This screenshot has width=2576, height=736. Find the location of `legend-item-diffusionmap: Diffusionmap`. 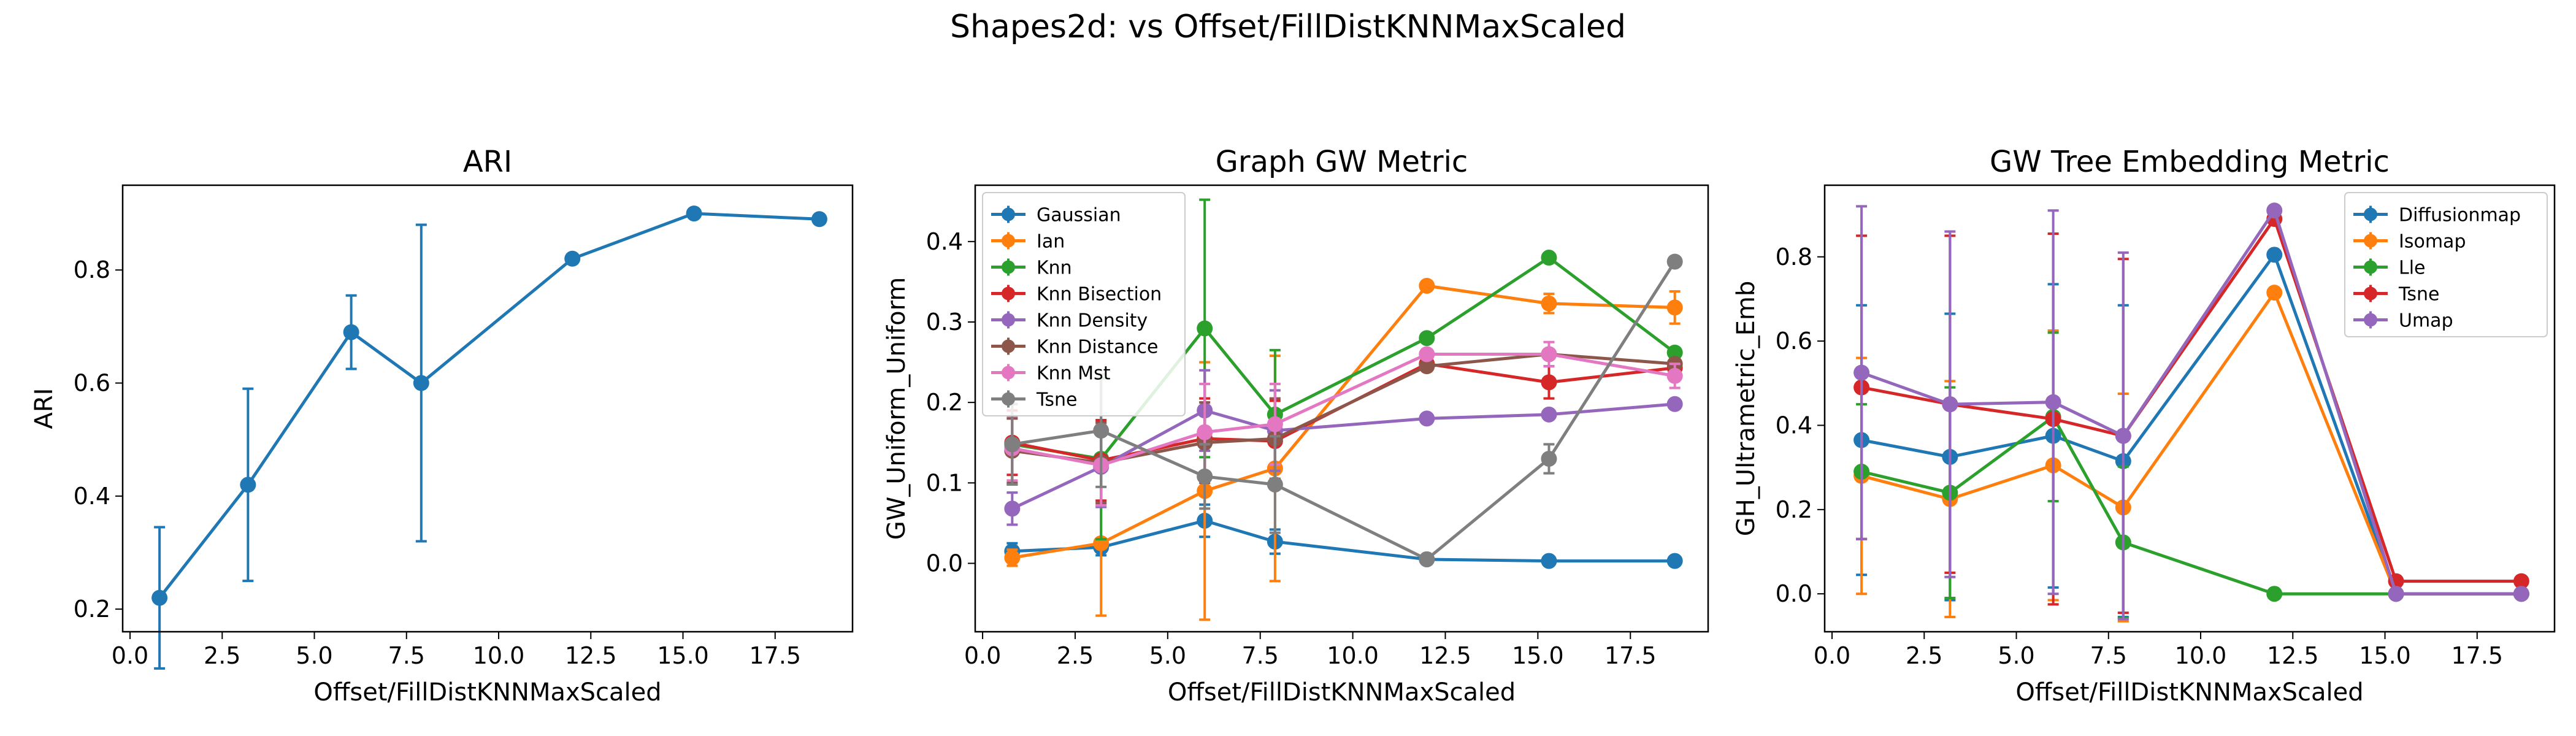

legend-item-diffusionmap: Diffusionmap is located at coordinates (2437, 215).